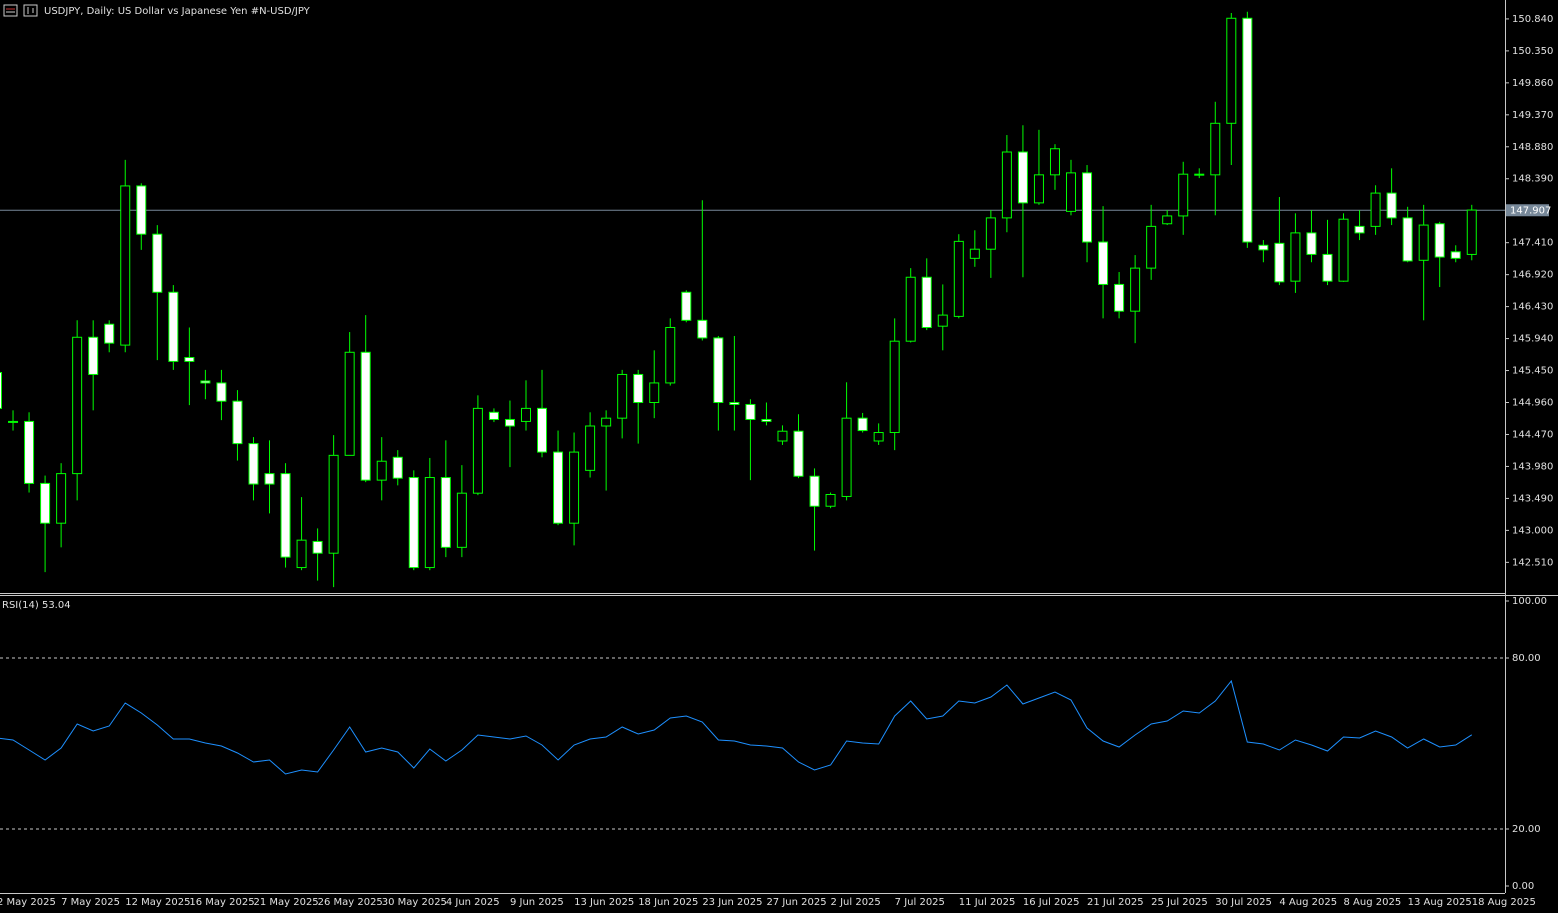 This screenshot has width=1558, height=913. I want to click on x-tick-label: 9 Jun 2025, so click(537, 902).